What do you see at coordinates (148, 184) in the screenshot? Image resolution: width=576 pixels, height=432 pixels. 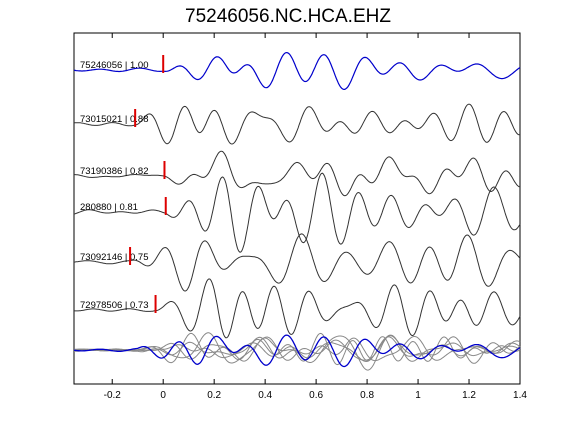 I see `pick-markers-group` at bounding box center [148, 184].